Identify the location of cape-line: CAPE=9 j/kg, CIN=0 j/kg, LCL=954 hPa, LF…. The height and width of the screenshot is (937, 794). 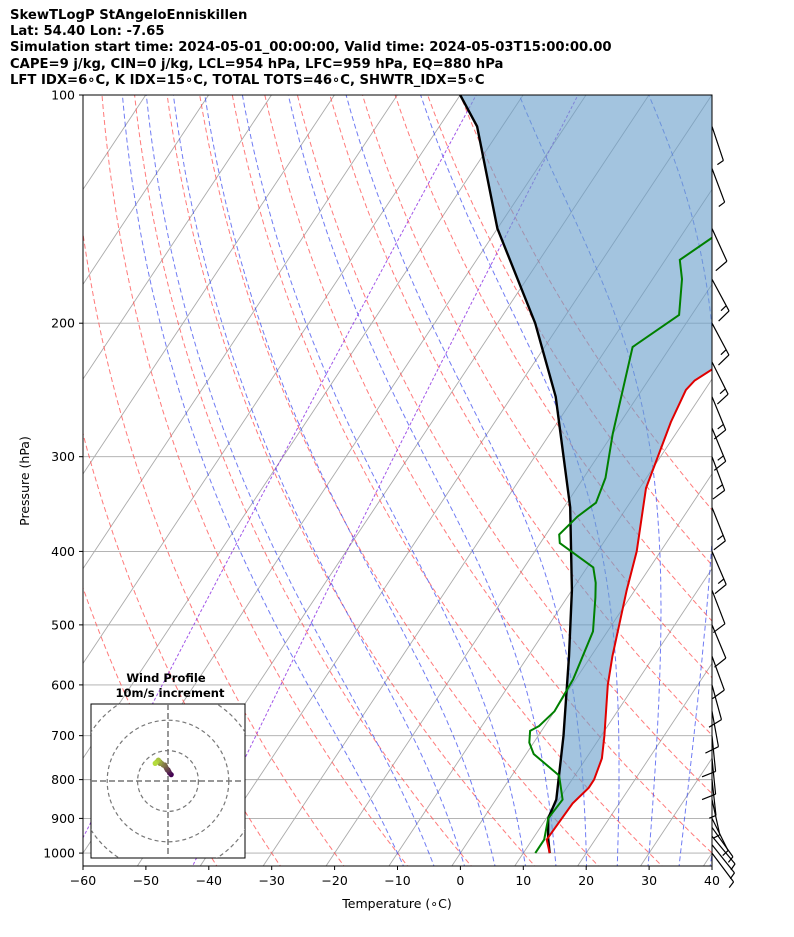
(257, 64).